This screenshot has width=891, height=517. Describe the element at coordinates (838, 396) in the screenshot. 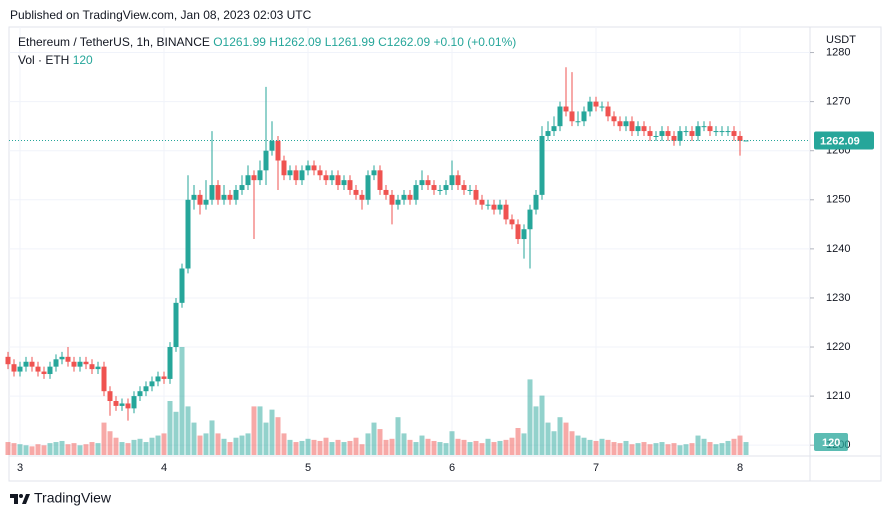

I see `y-tick-label: 1210` at that location.